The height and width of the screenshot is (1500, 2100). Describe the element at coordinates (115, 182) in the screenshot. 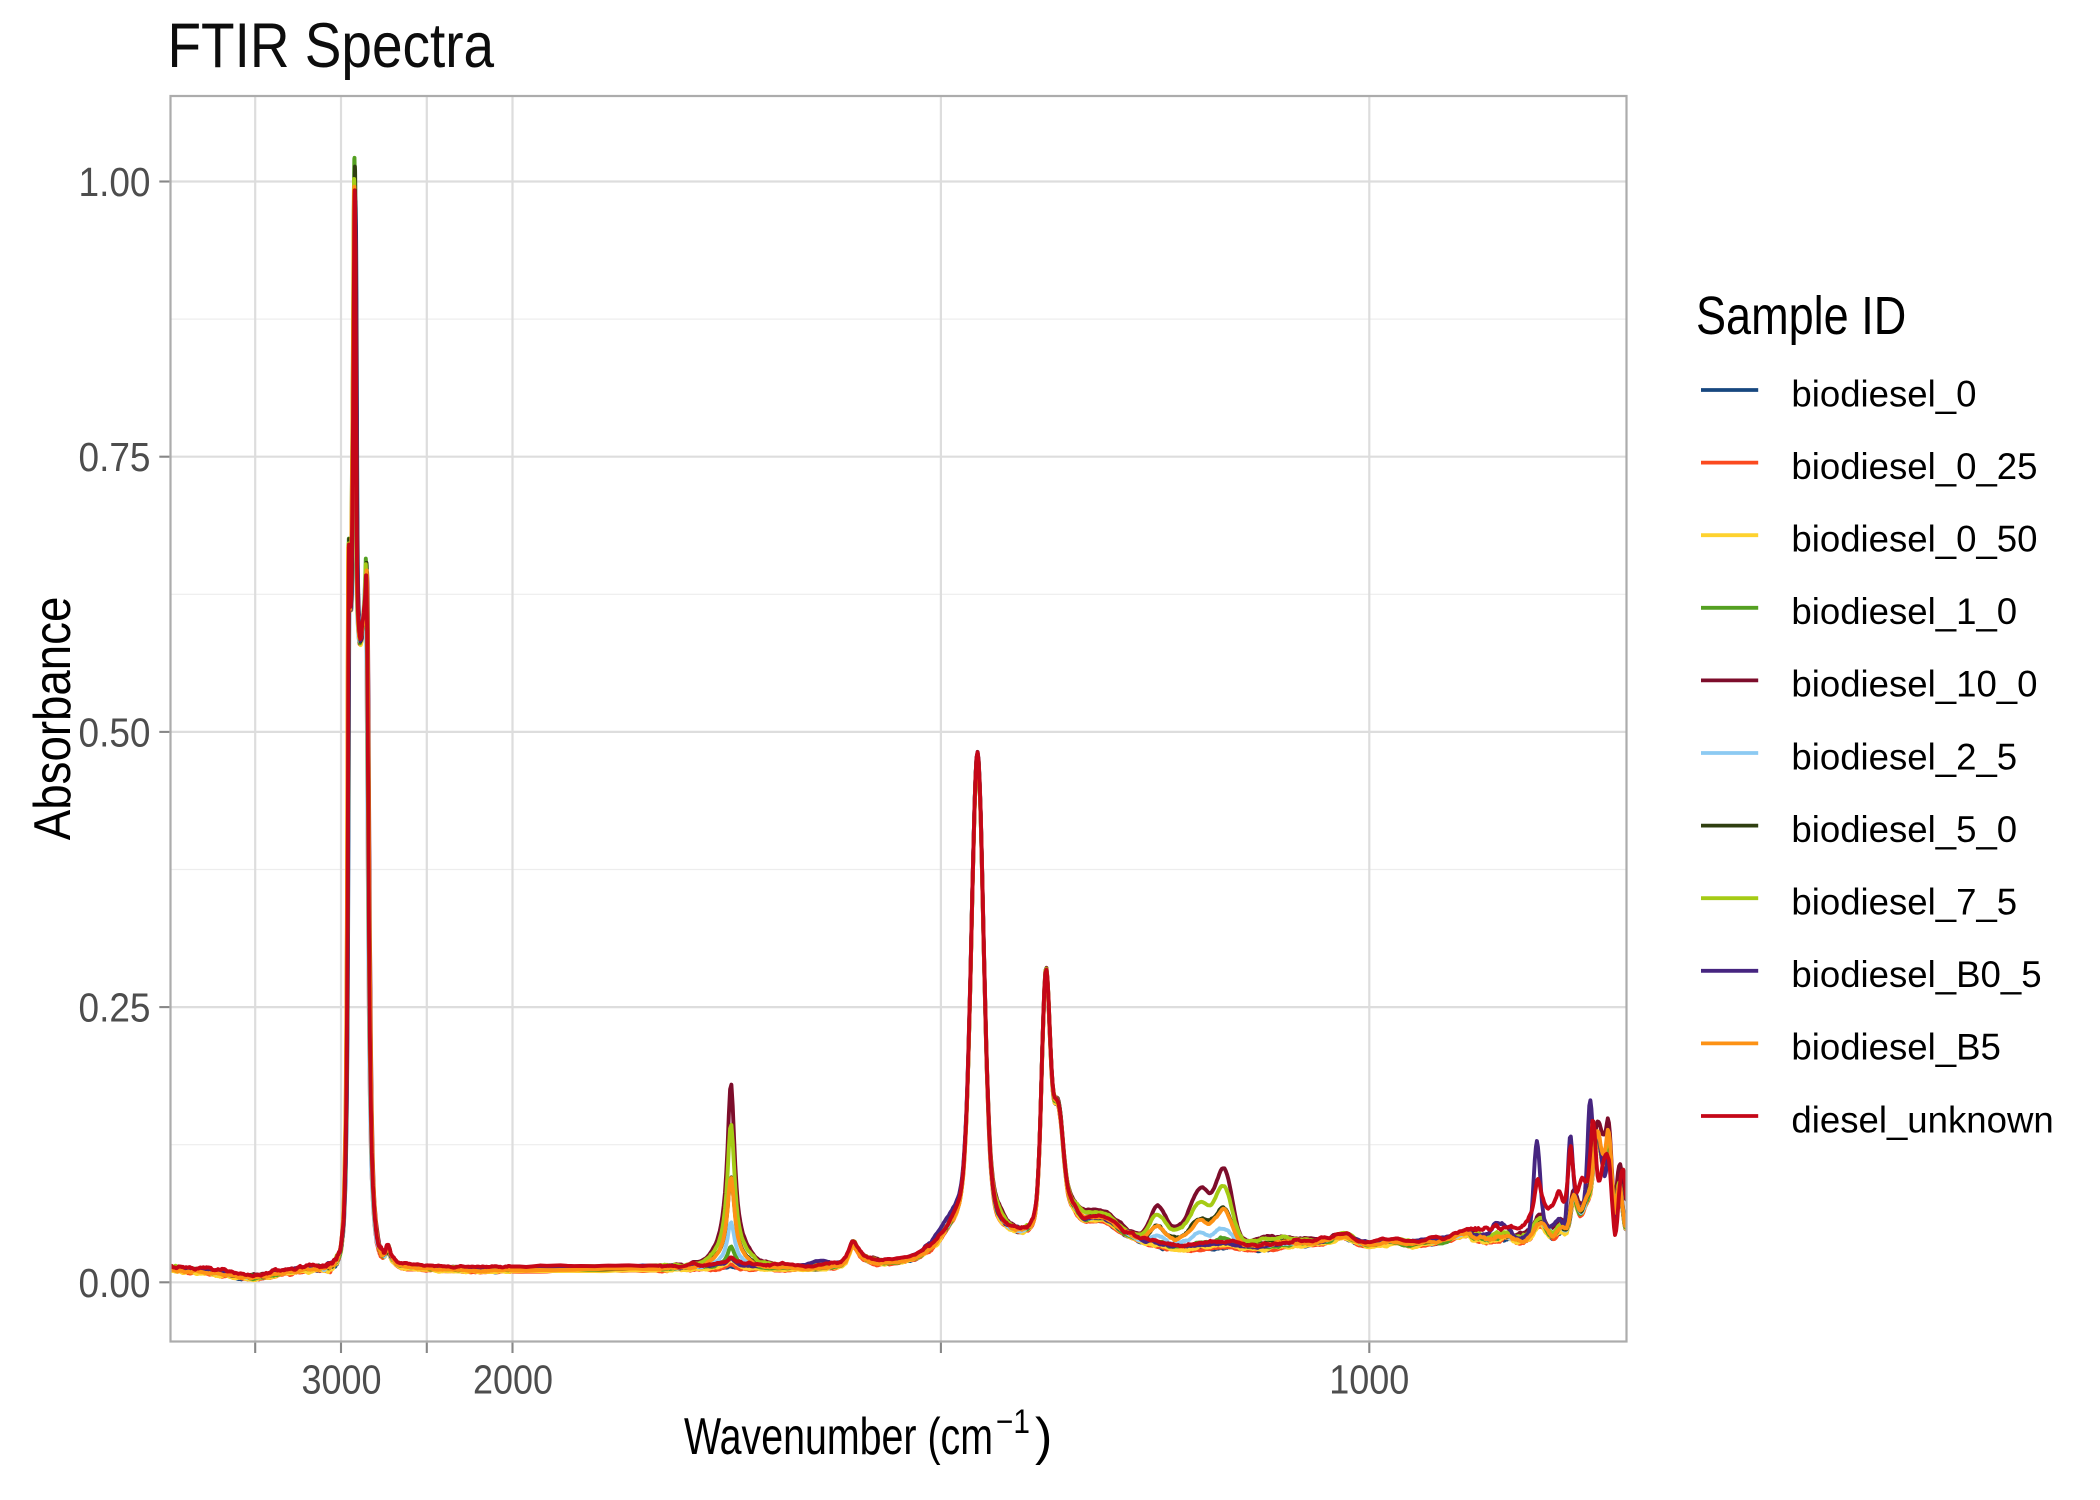

I see `svg-text: 1.00` at that location.